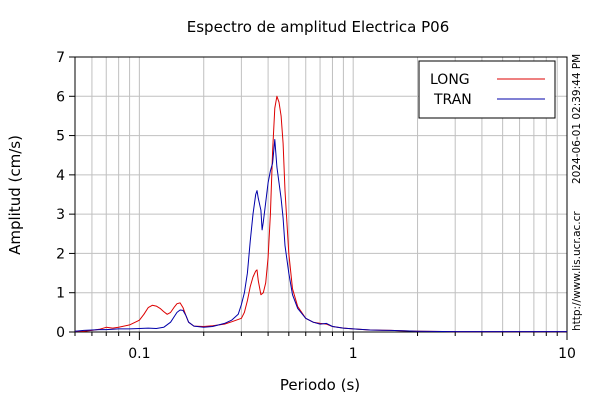 Image resolution: width=600 pixels, height=400 pixels. Describe the element at coordinates (318, 27) in the screenshot. I see `chart-title: Espectro de amplitud Electrica P06` at that location.